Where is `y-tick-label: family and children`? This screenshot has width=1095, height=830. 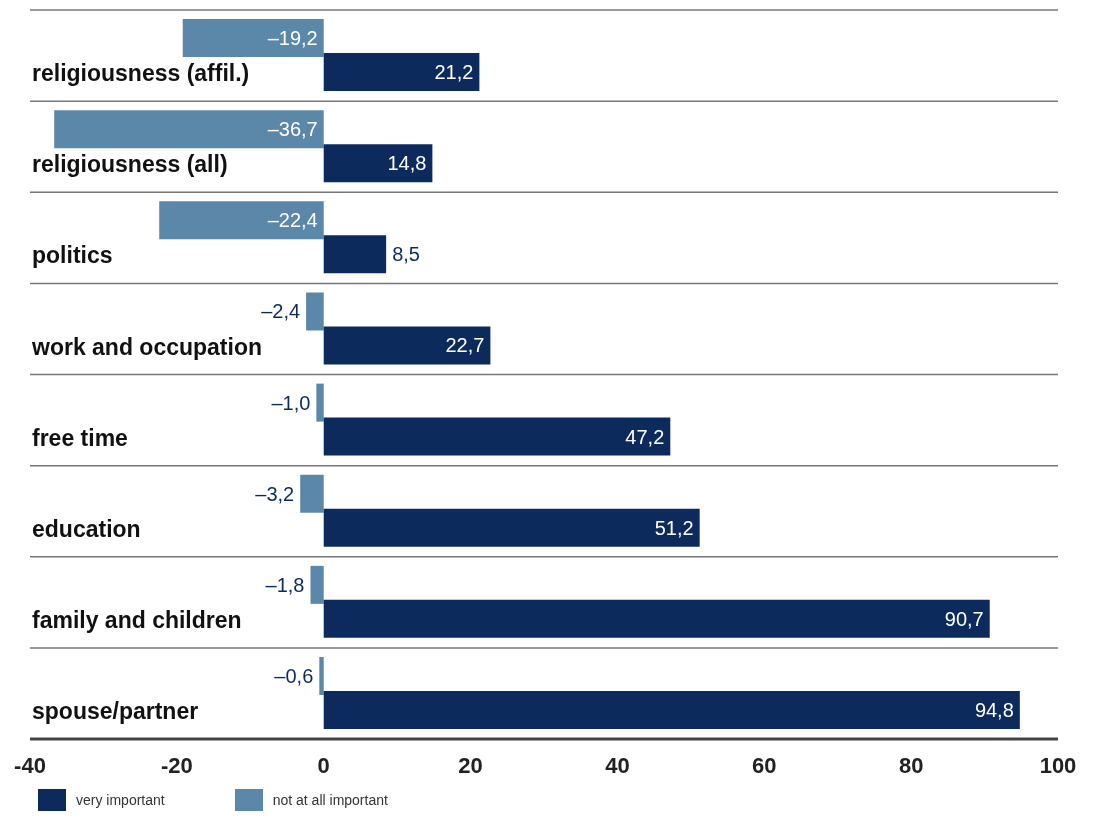 y-tick-label: family and children is located at coordinates (137, 619).